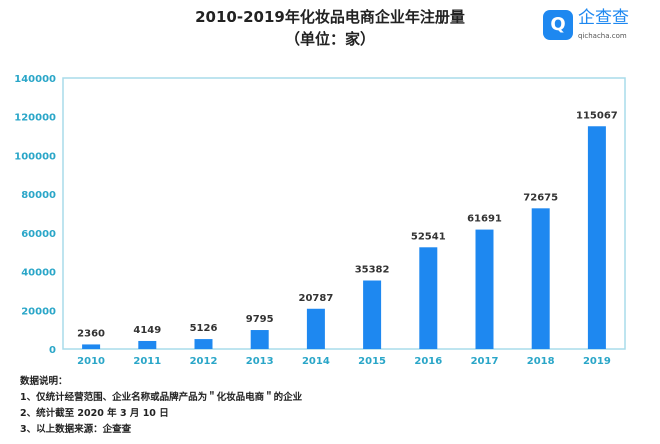 The image size is (660, 444). What do you see at coordinates (428, 236) in the screenshot?
I see `data-label: 52541` at bounding box center [428, 236].